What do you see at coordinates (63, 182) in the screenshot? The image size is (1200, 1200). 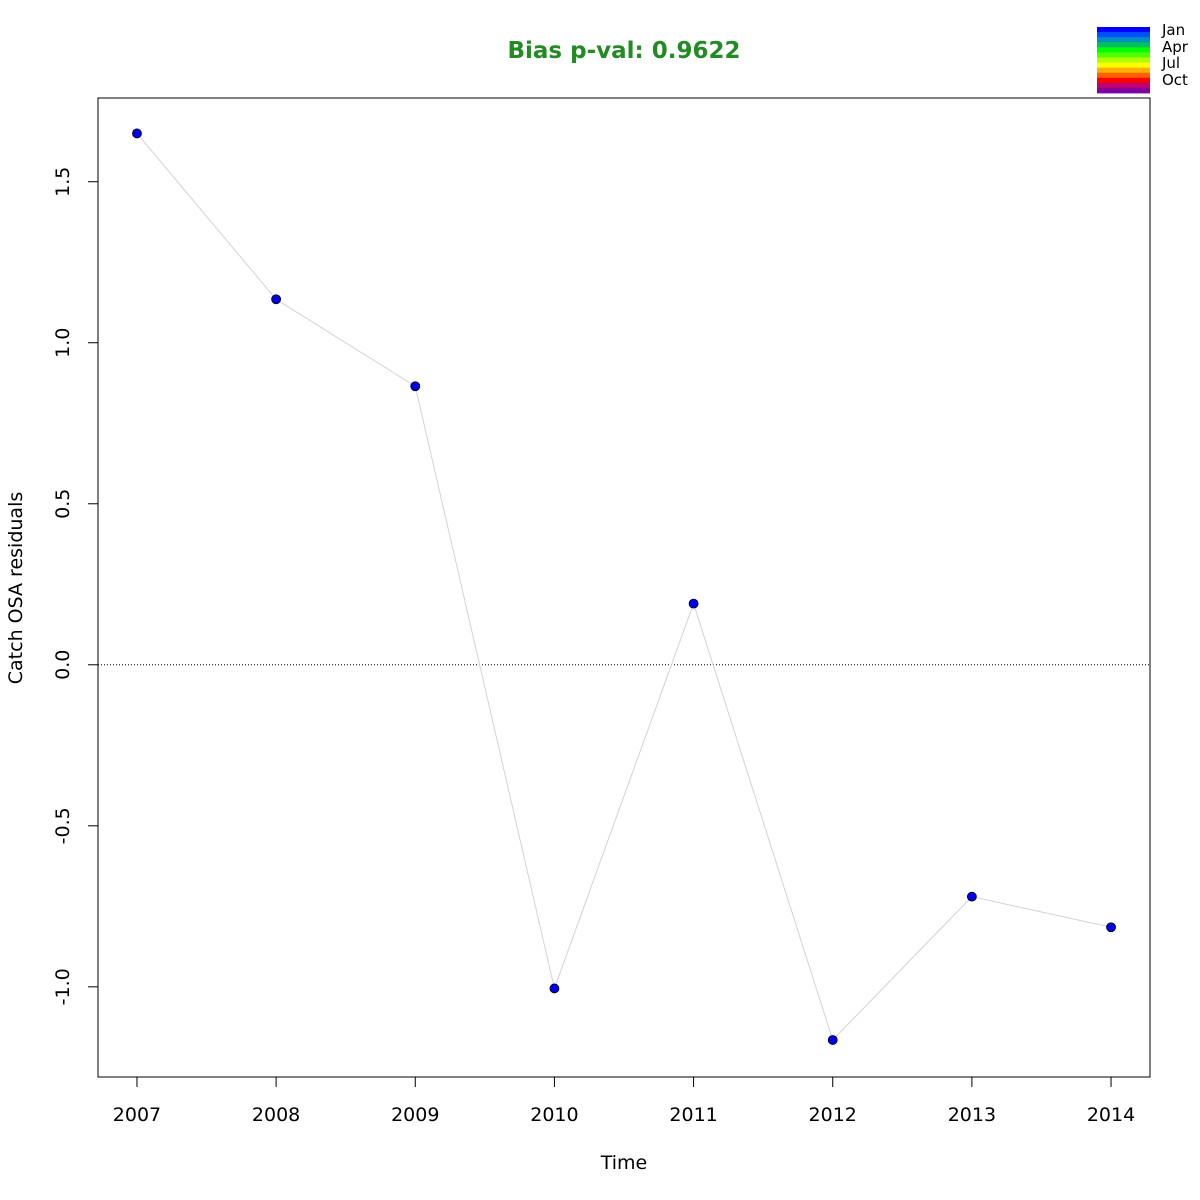 I see `y-tick-label: 1.5` at bounding box center [63, 182].